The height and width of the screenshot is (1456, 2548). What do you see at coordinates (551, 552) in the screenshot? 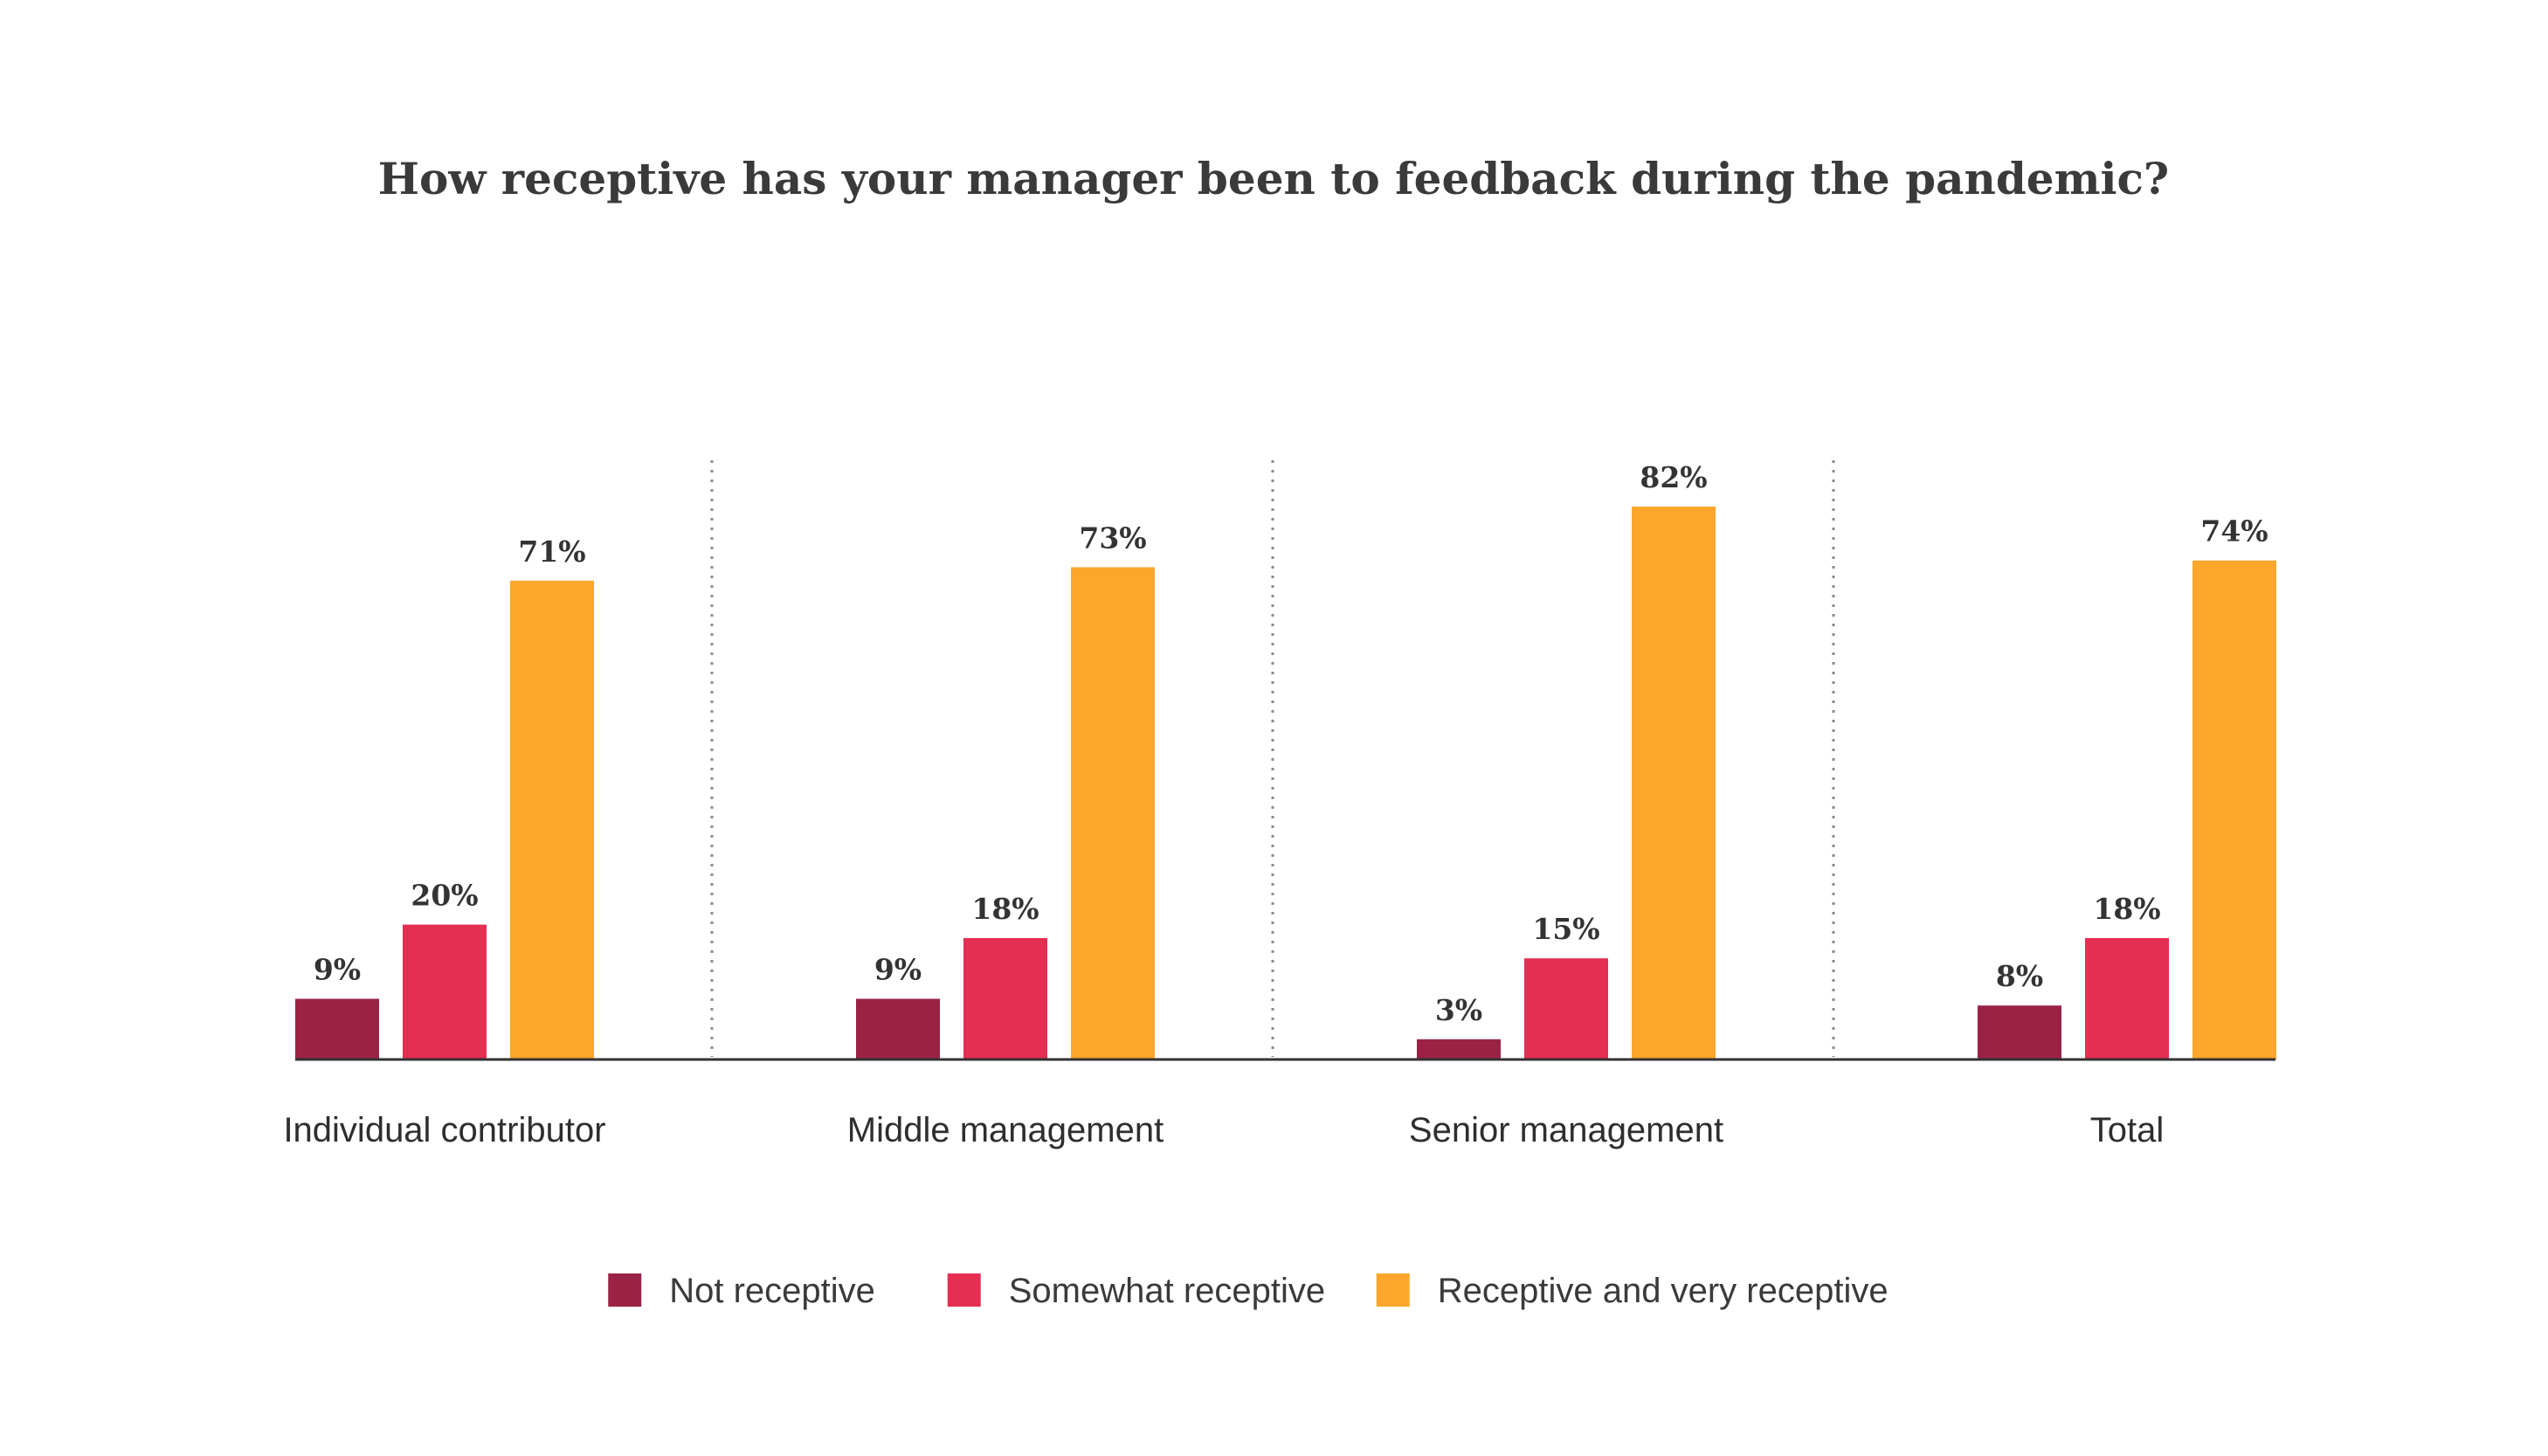
I see `data-label-individual-contributor-receptive-and-very-receptive: 71%` at bounding box center [551, 552].